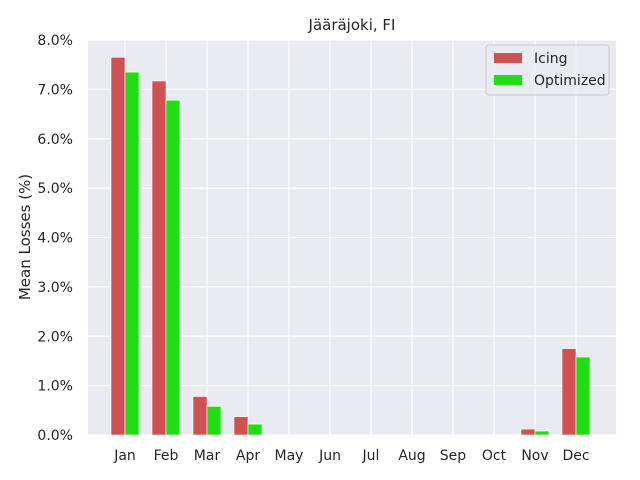  What do you see at coordinates (351, 456) in the screenshot?
I see `x-tick-labels: Jan Feb Mar Apr May Jun Jul Aug Sep Oct Nov Dec` at bounding box center [351, 456].